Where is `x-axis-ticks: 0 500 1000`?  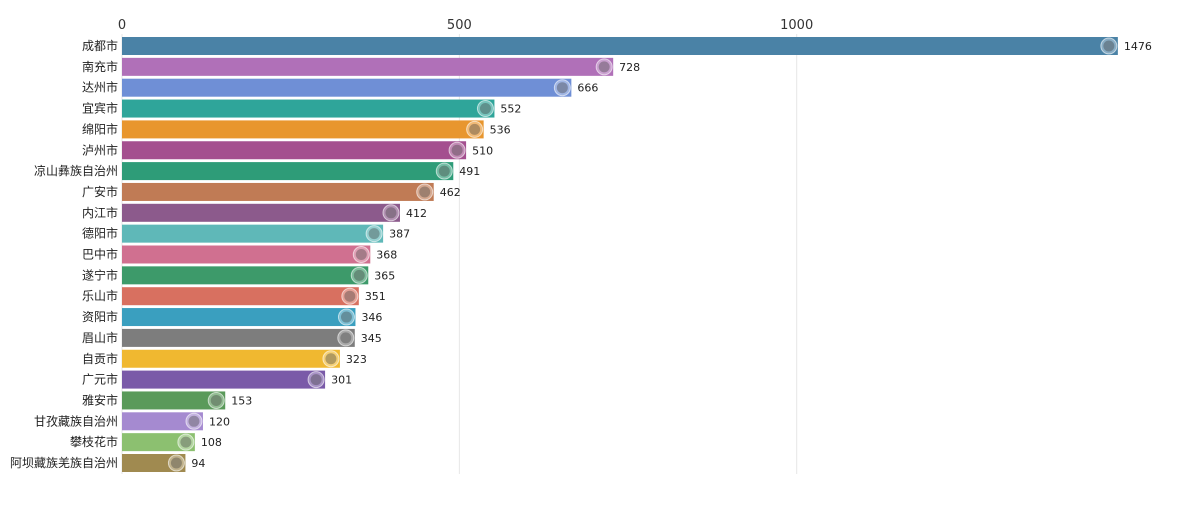 x-axis-ticks: 0 500 1000 is located at coordinates (465, 25).